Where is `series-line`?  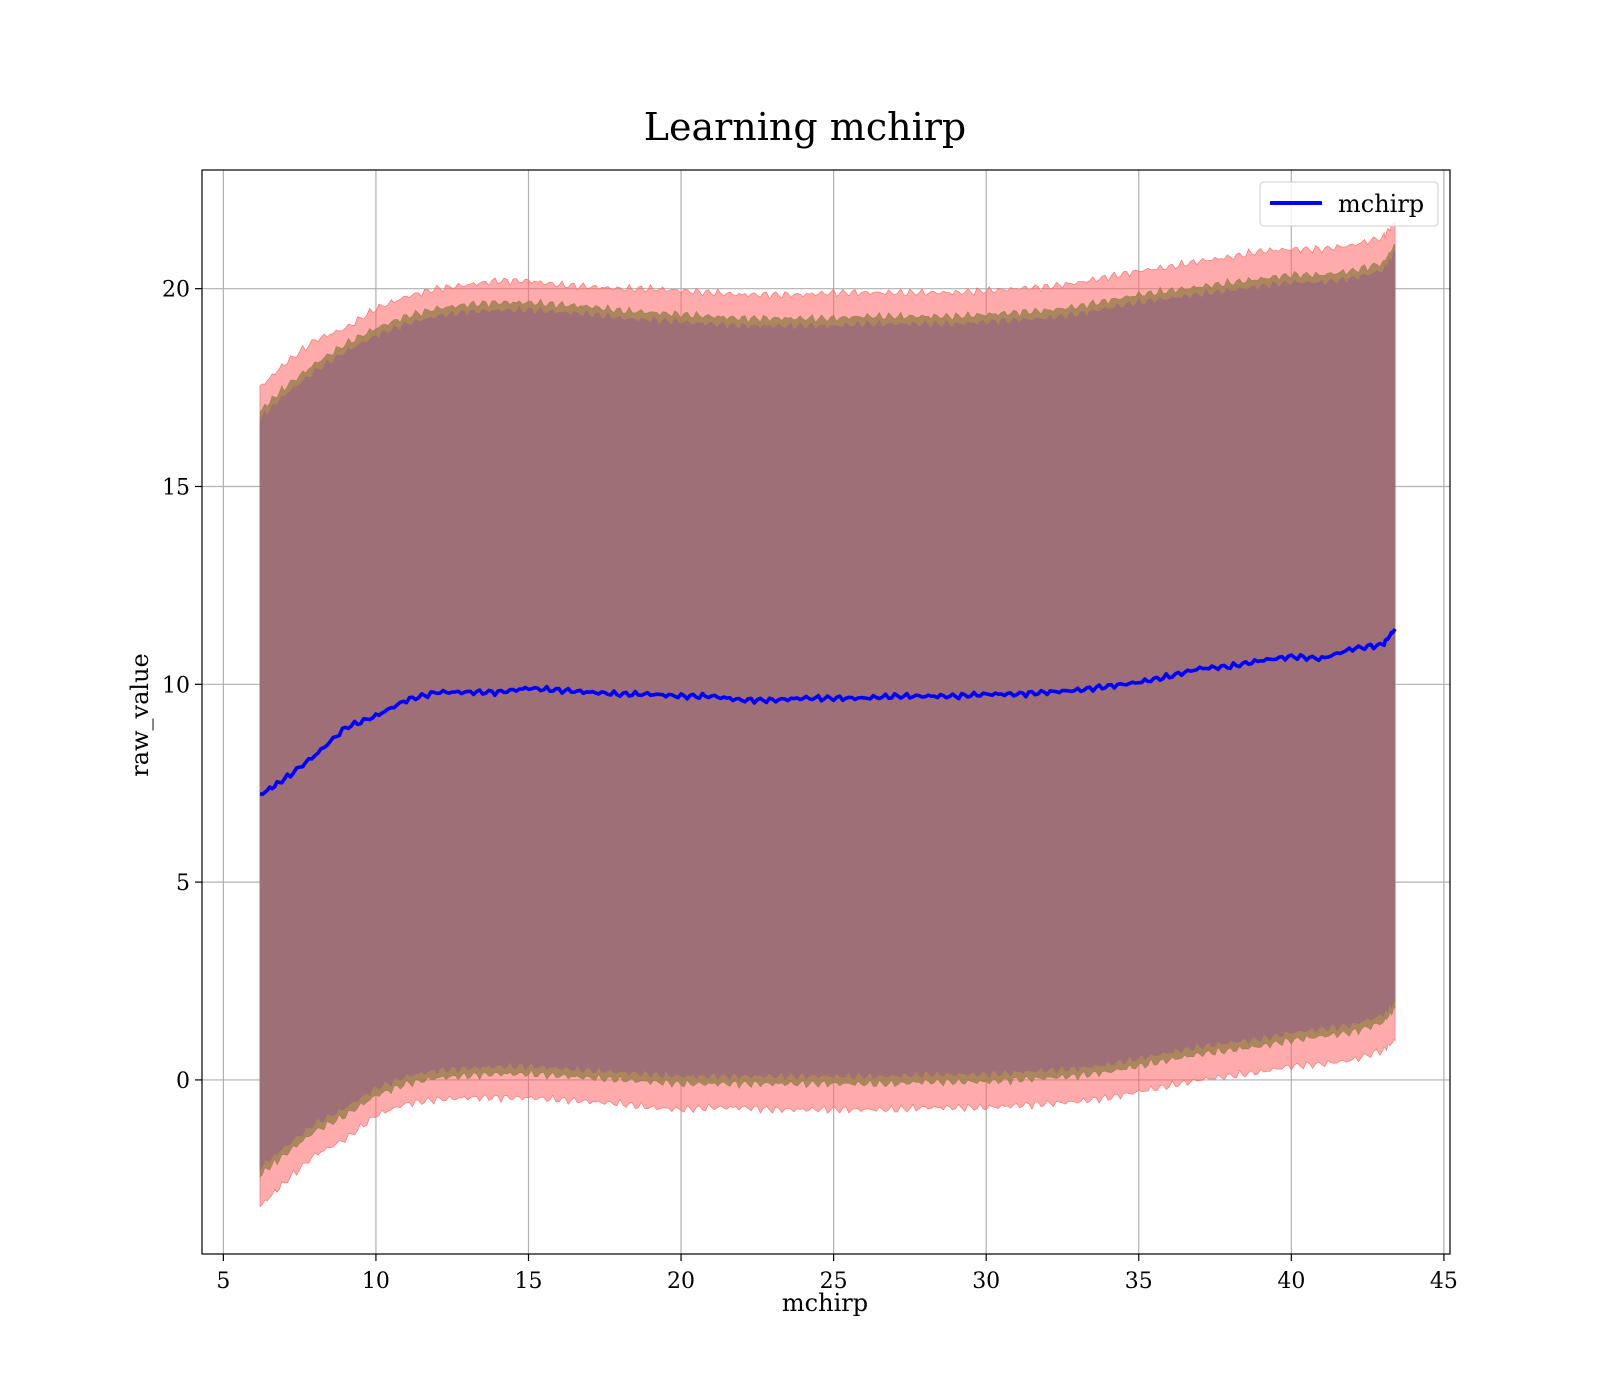
series-line is located at coordinates (828, 712).